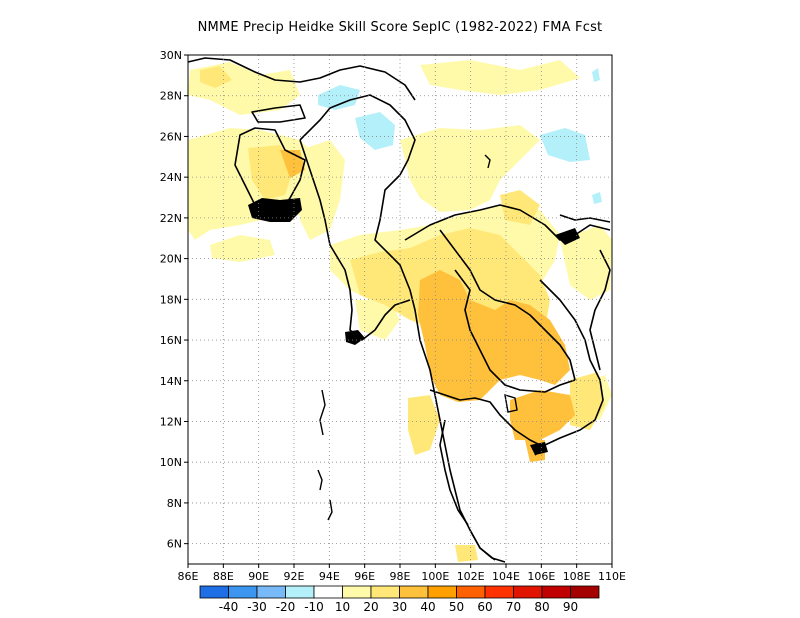 The width and height of the screenshot is (800, 618). I want to click on y-tick-label: 10N, so click(171, 462).